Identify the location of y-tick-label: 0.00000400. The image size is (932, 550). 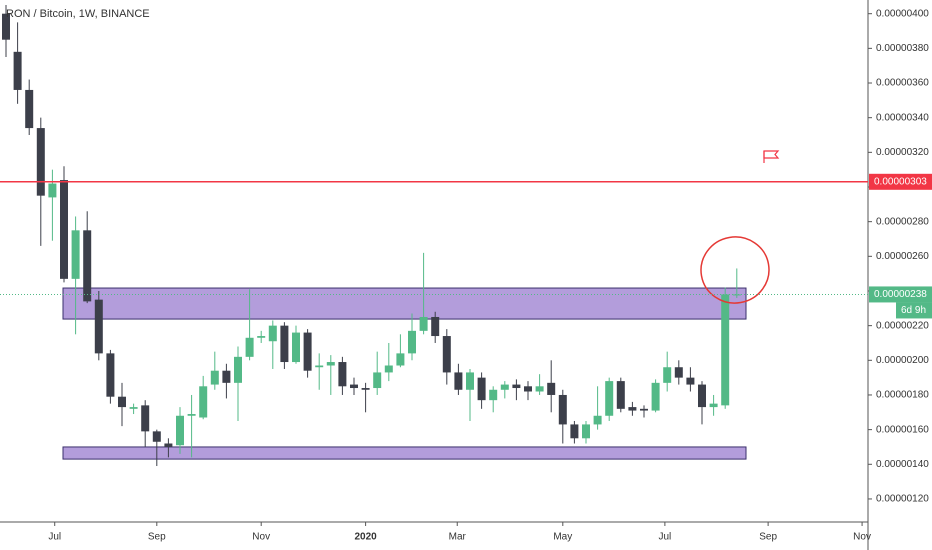
(902, 13).